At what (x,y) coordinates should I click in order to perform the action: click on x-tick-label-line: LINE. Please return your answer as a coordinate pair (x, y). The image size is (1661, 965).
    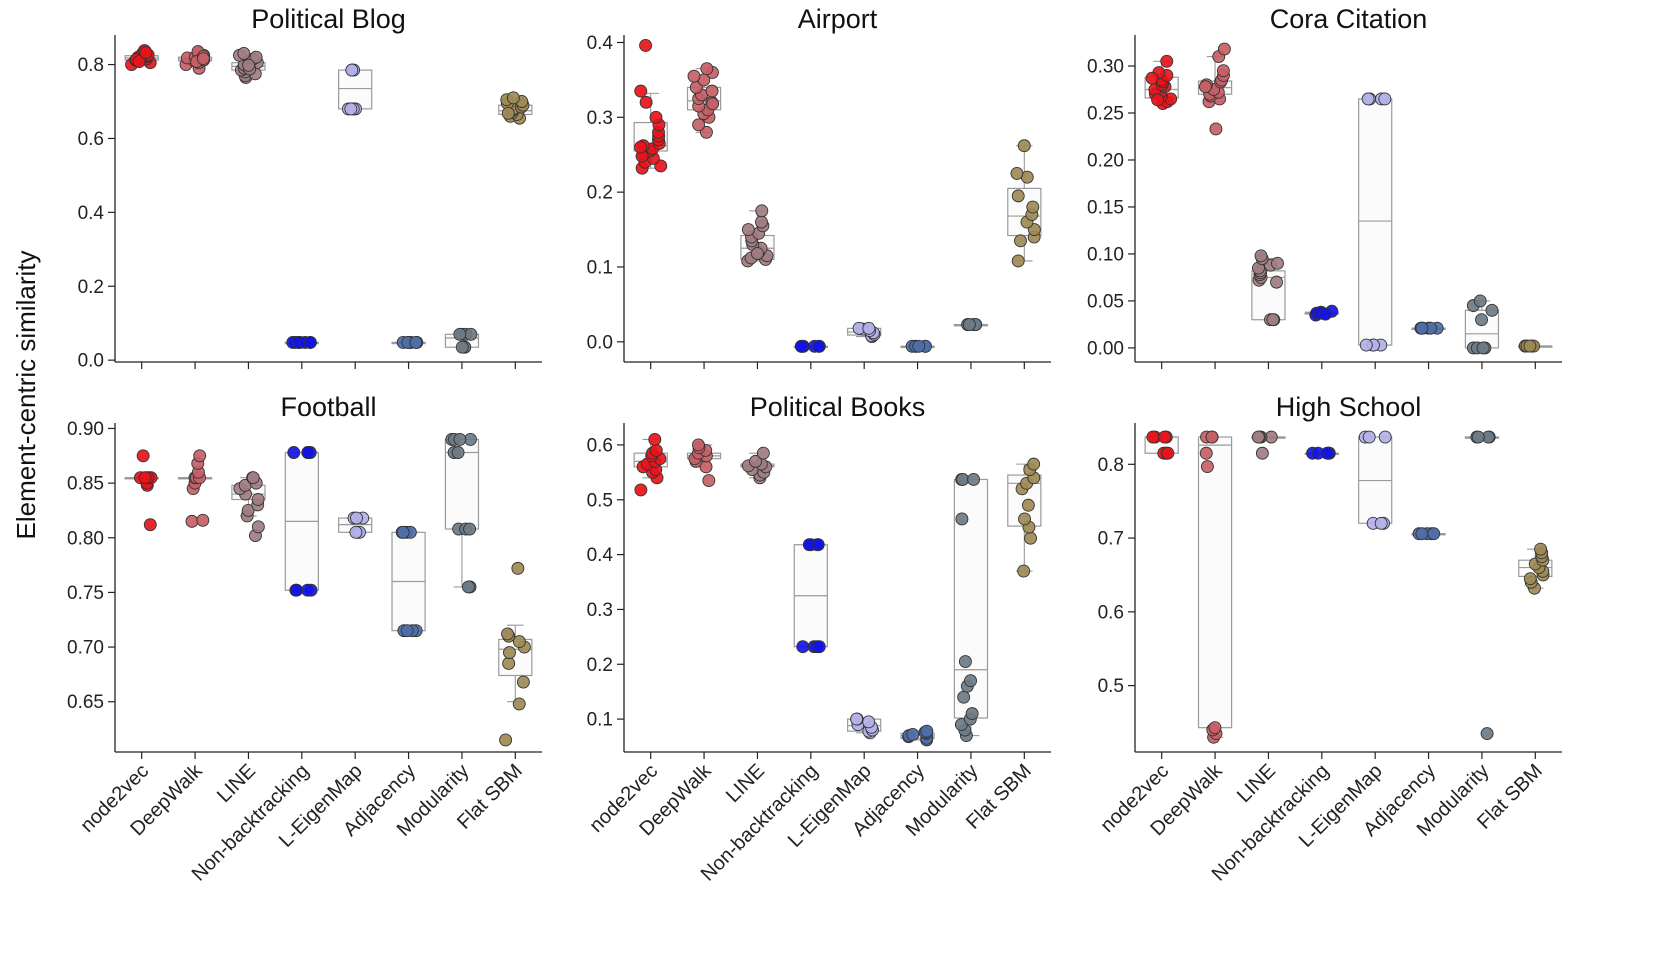
    Looking at the image, I should click on (1256, 783).